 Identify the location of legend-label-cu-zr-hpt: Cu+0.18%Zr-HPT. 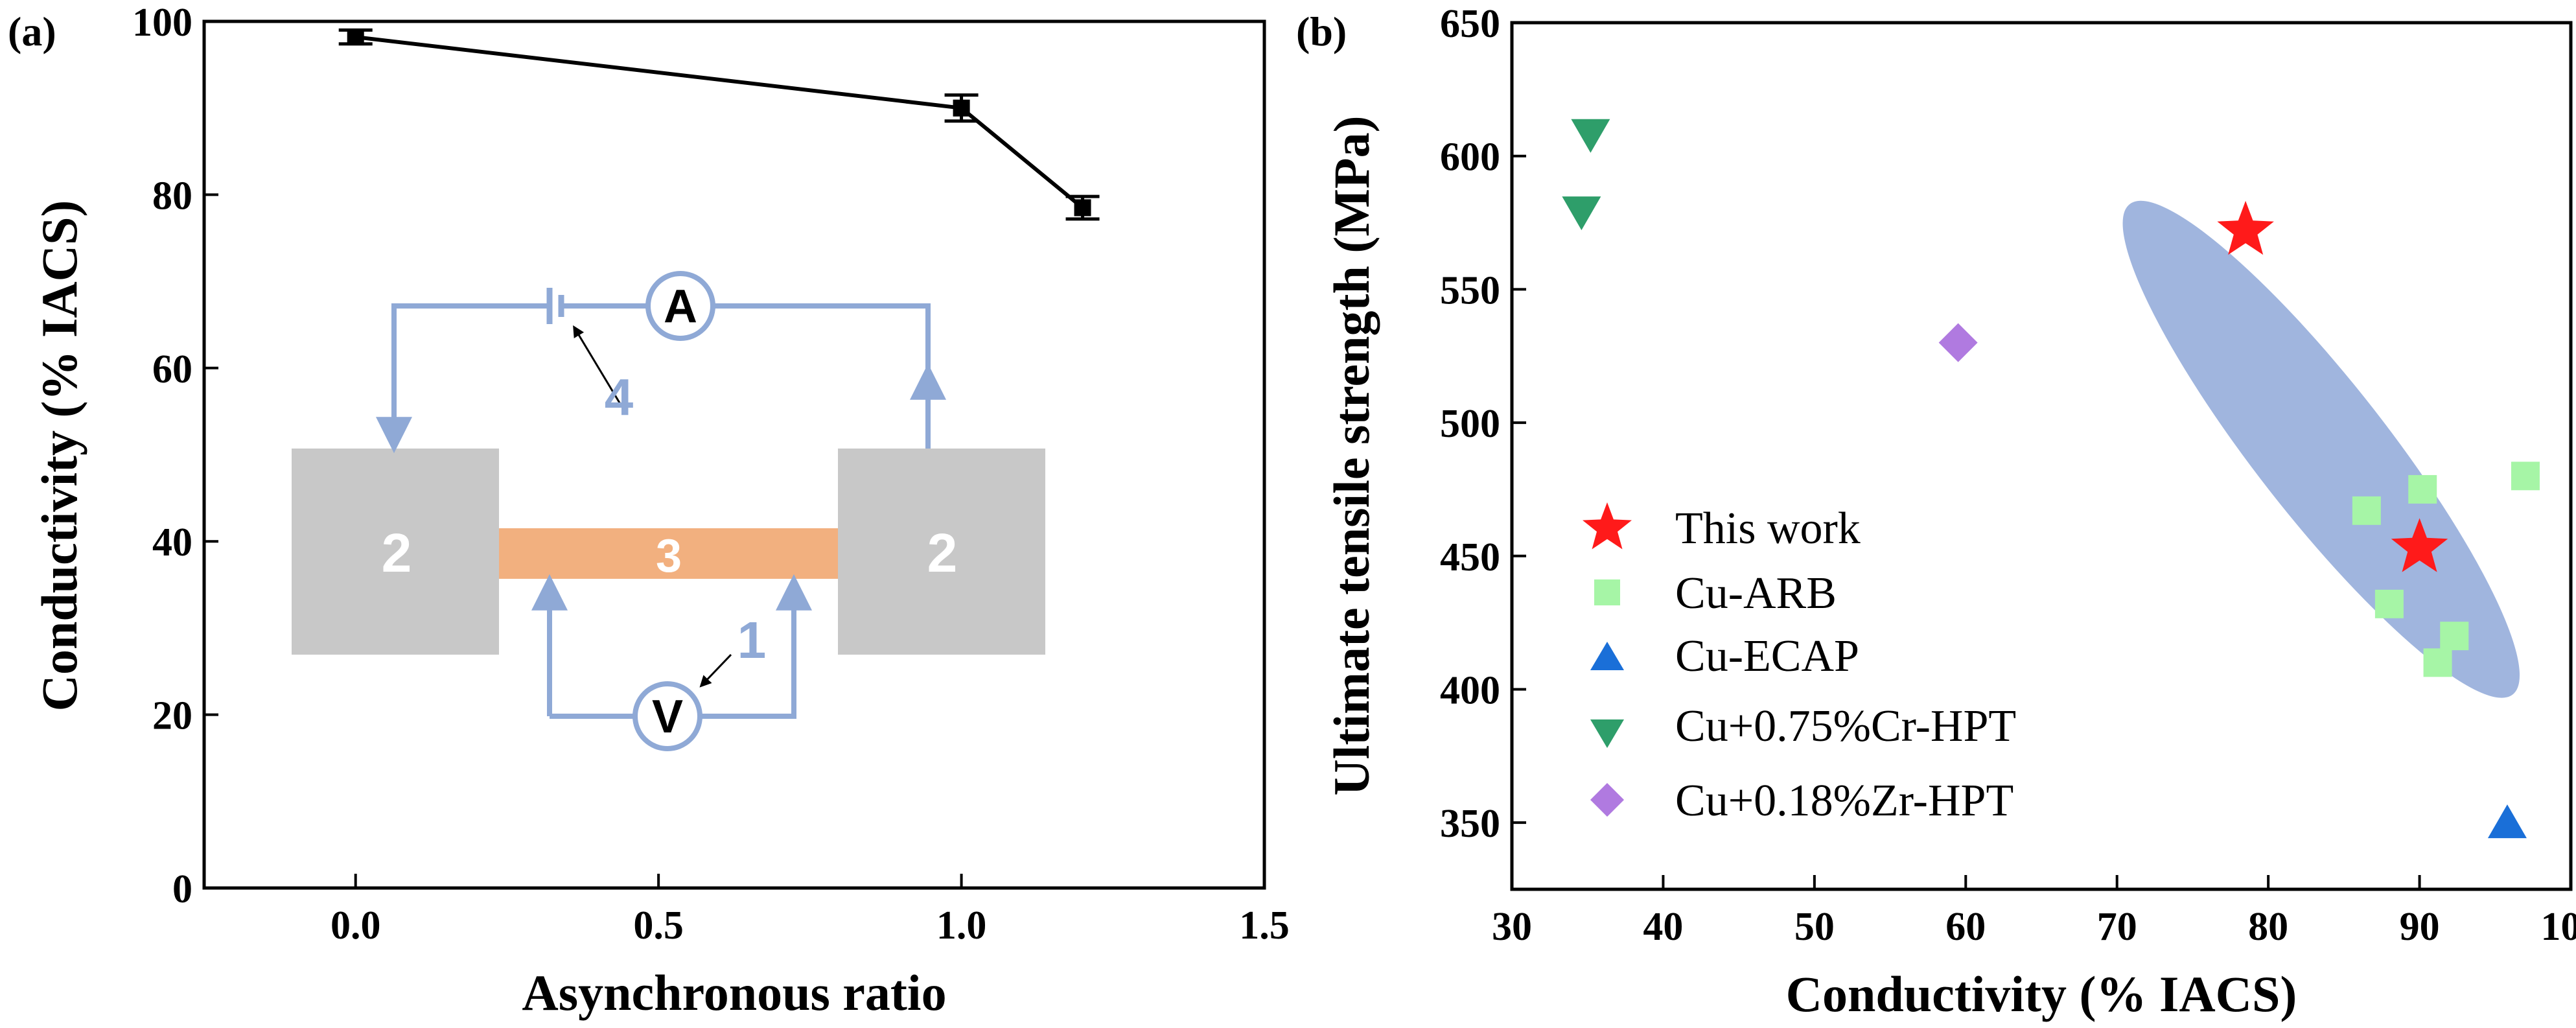
(1844, 801).